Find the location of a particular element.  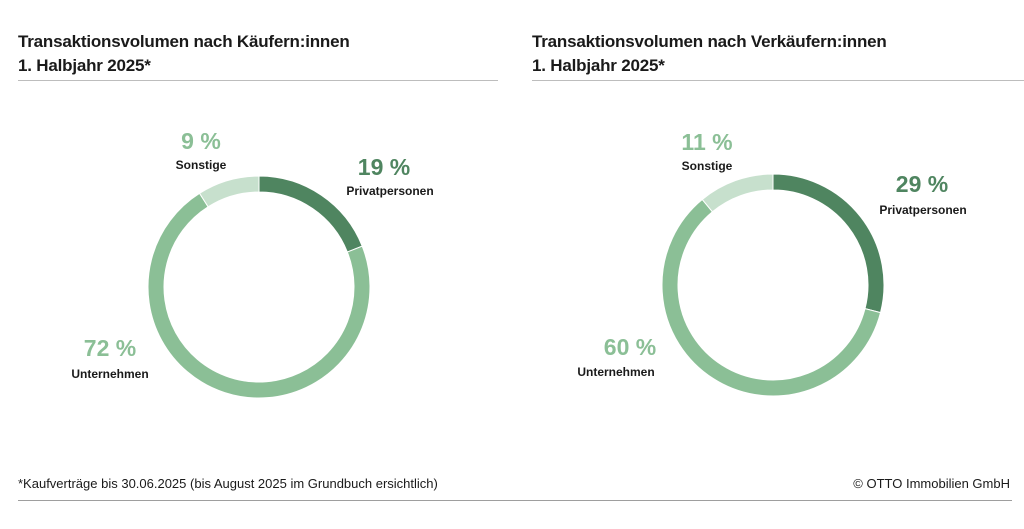

value-label-sonstige: 9 % is located at coordinates (201, 141).